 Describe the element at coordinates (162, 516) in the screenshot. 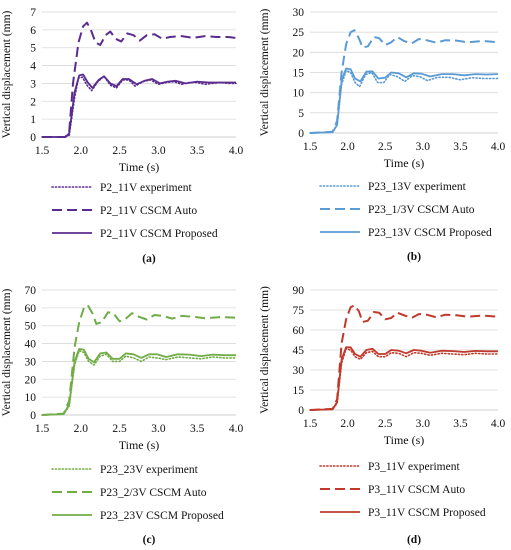

I see `legend-label: P23_23V CSCM Proposed` at that location.